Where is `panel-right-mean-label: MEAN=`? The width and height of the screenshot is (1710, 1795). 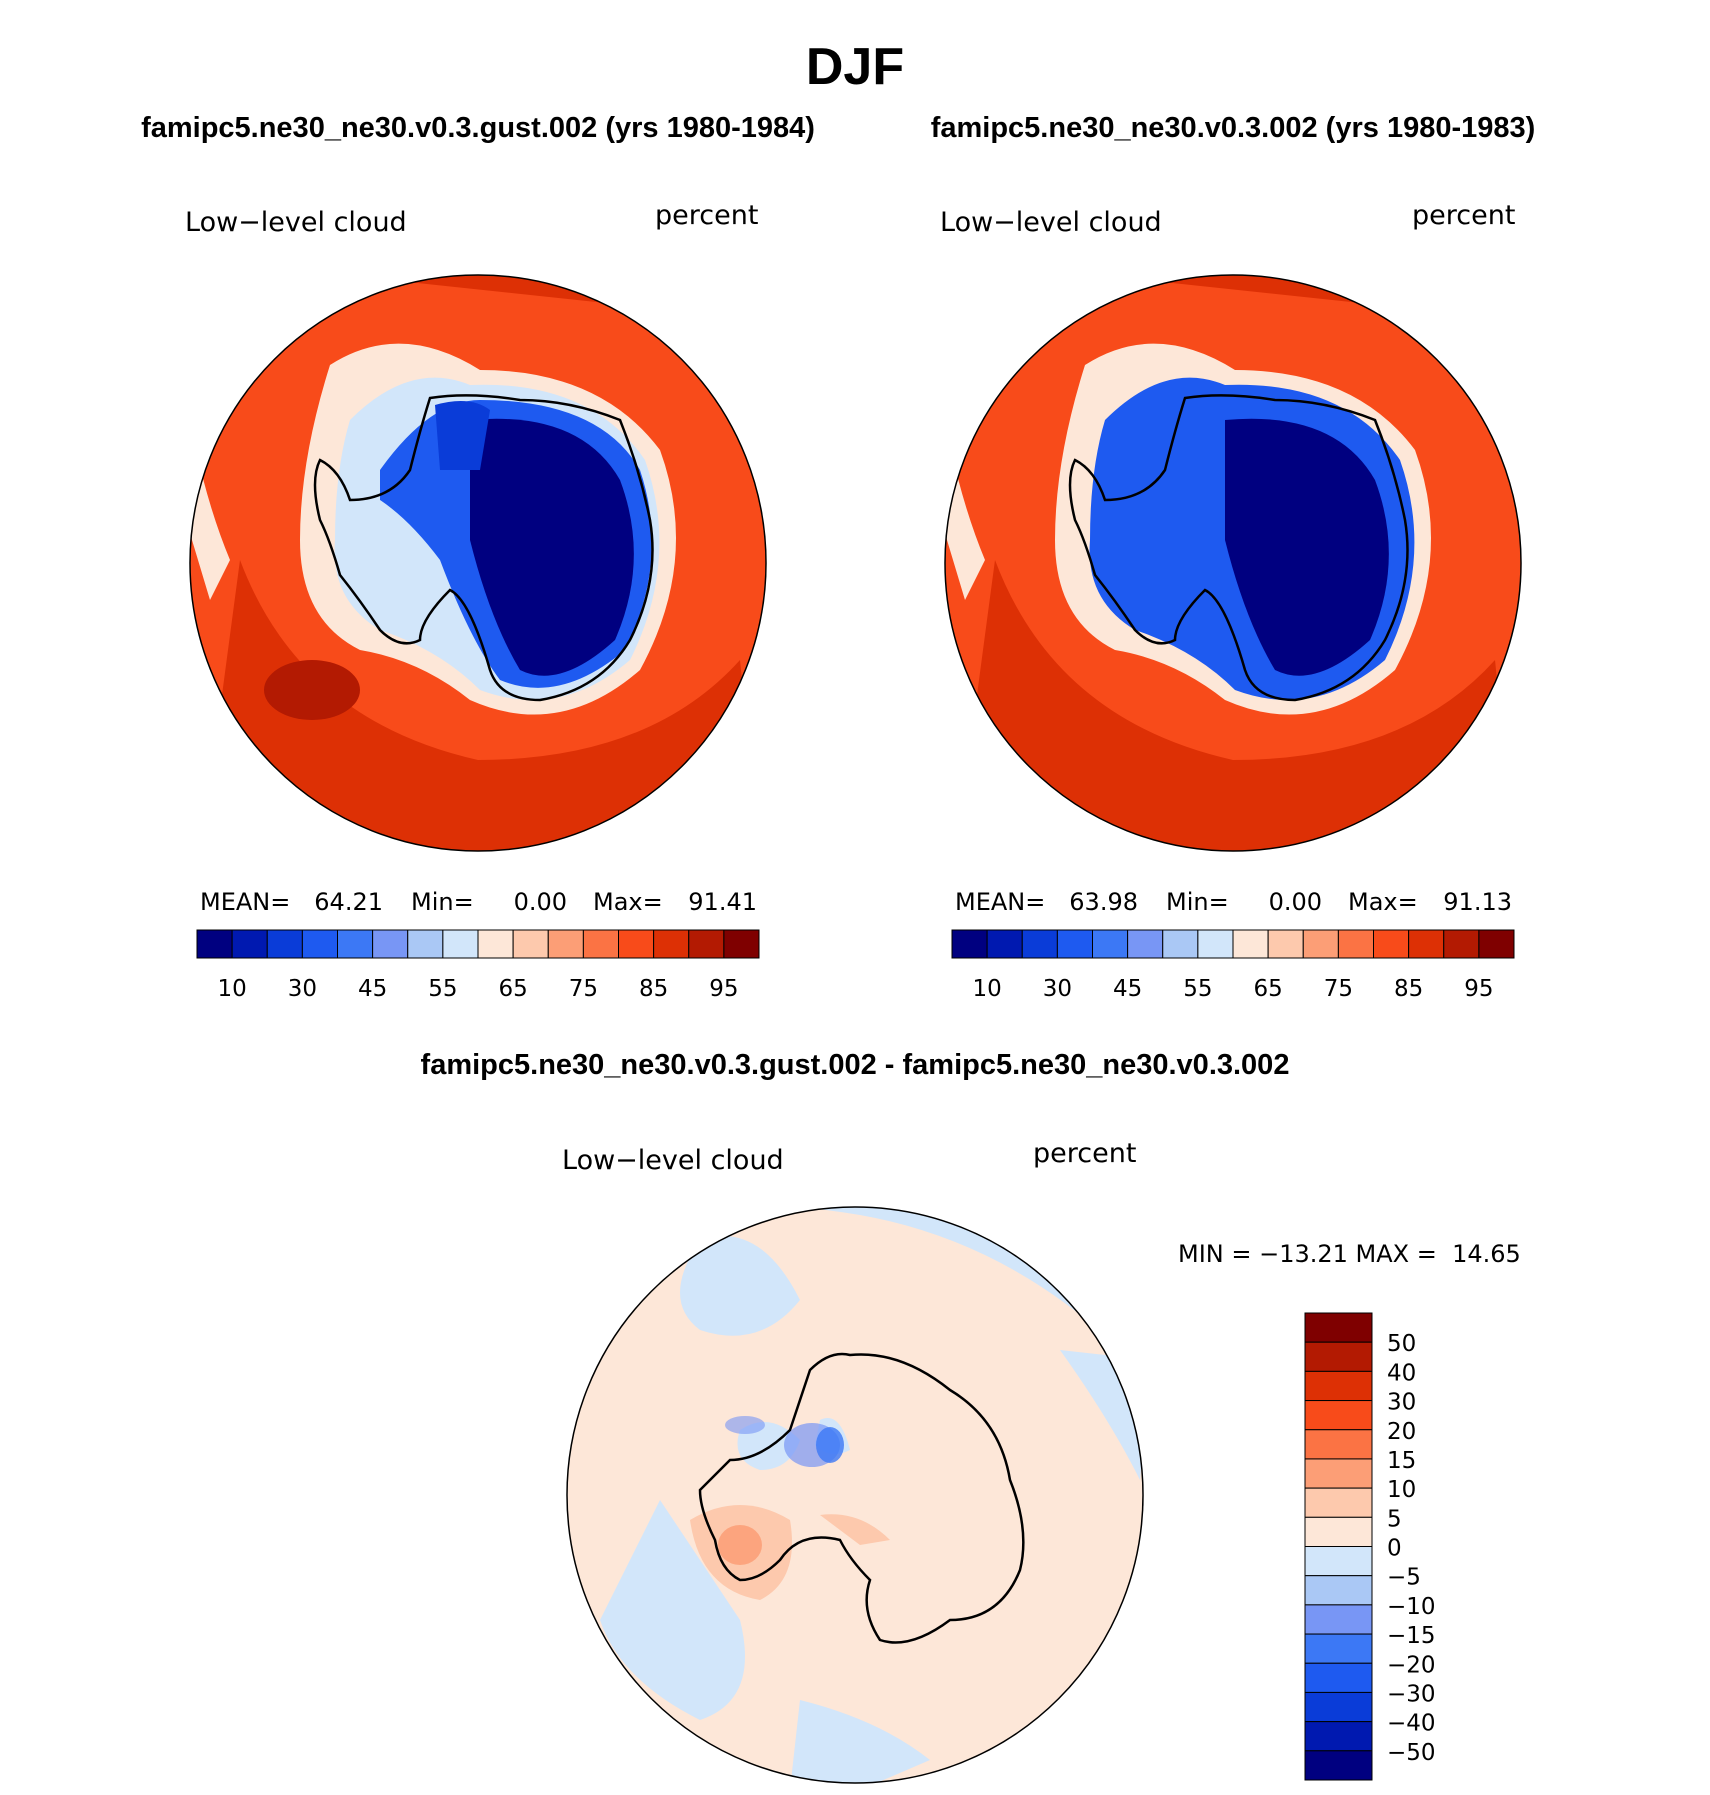
panel-right-mean-label: MEAN= is located at coordinates (1000, 902).